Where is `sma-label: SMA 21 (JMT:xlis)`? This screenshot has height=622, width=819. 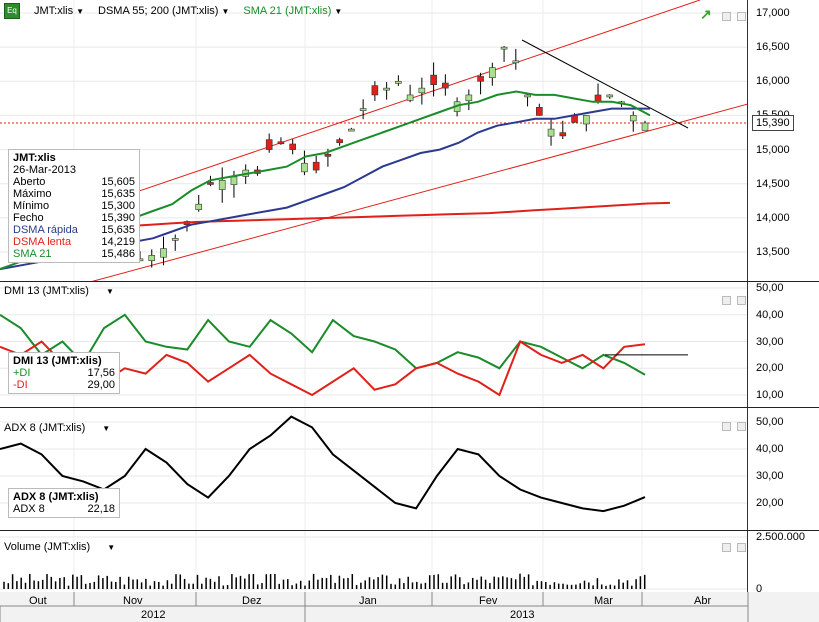 sma-label: SMA 21 (JMT:xlis) is located at coordinates (287, 11).